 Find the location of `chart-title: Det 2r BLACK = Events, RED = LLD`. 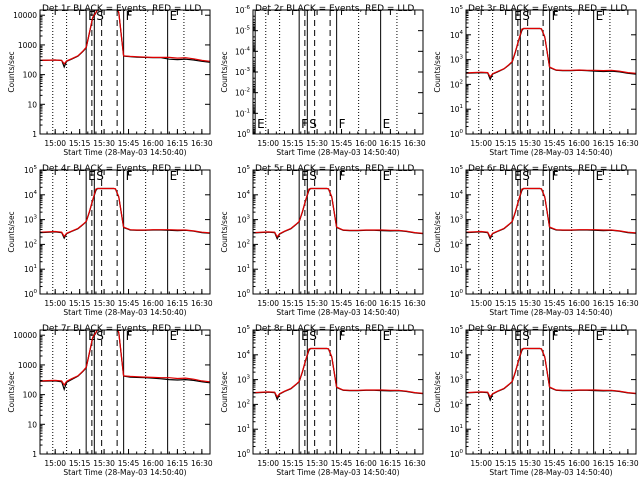

chart-title: Det 2r BLACK = Events, RED = LLD is located at coordinates (334, 9).